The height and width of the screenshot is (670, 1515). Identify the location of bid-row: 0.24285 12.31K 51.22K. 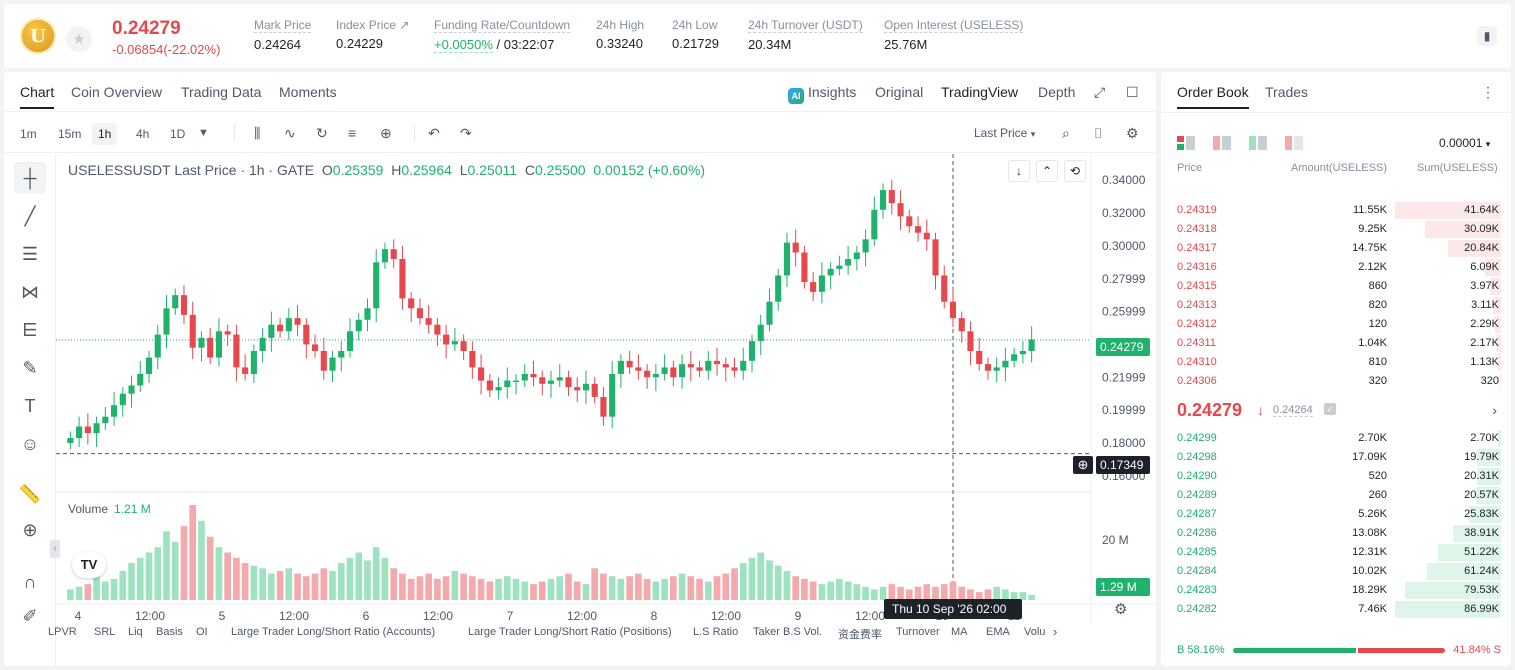
(1336, 552).